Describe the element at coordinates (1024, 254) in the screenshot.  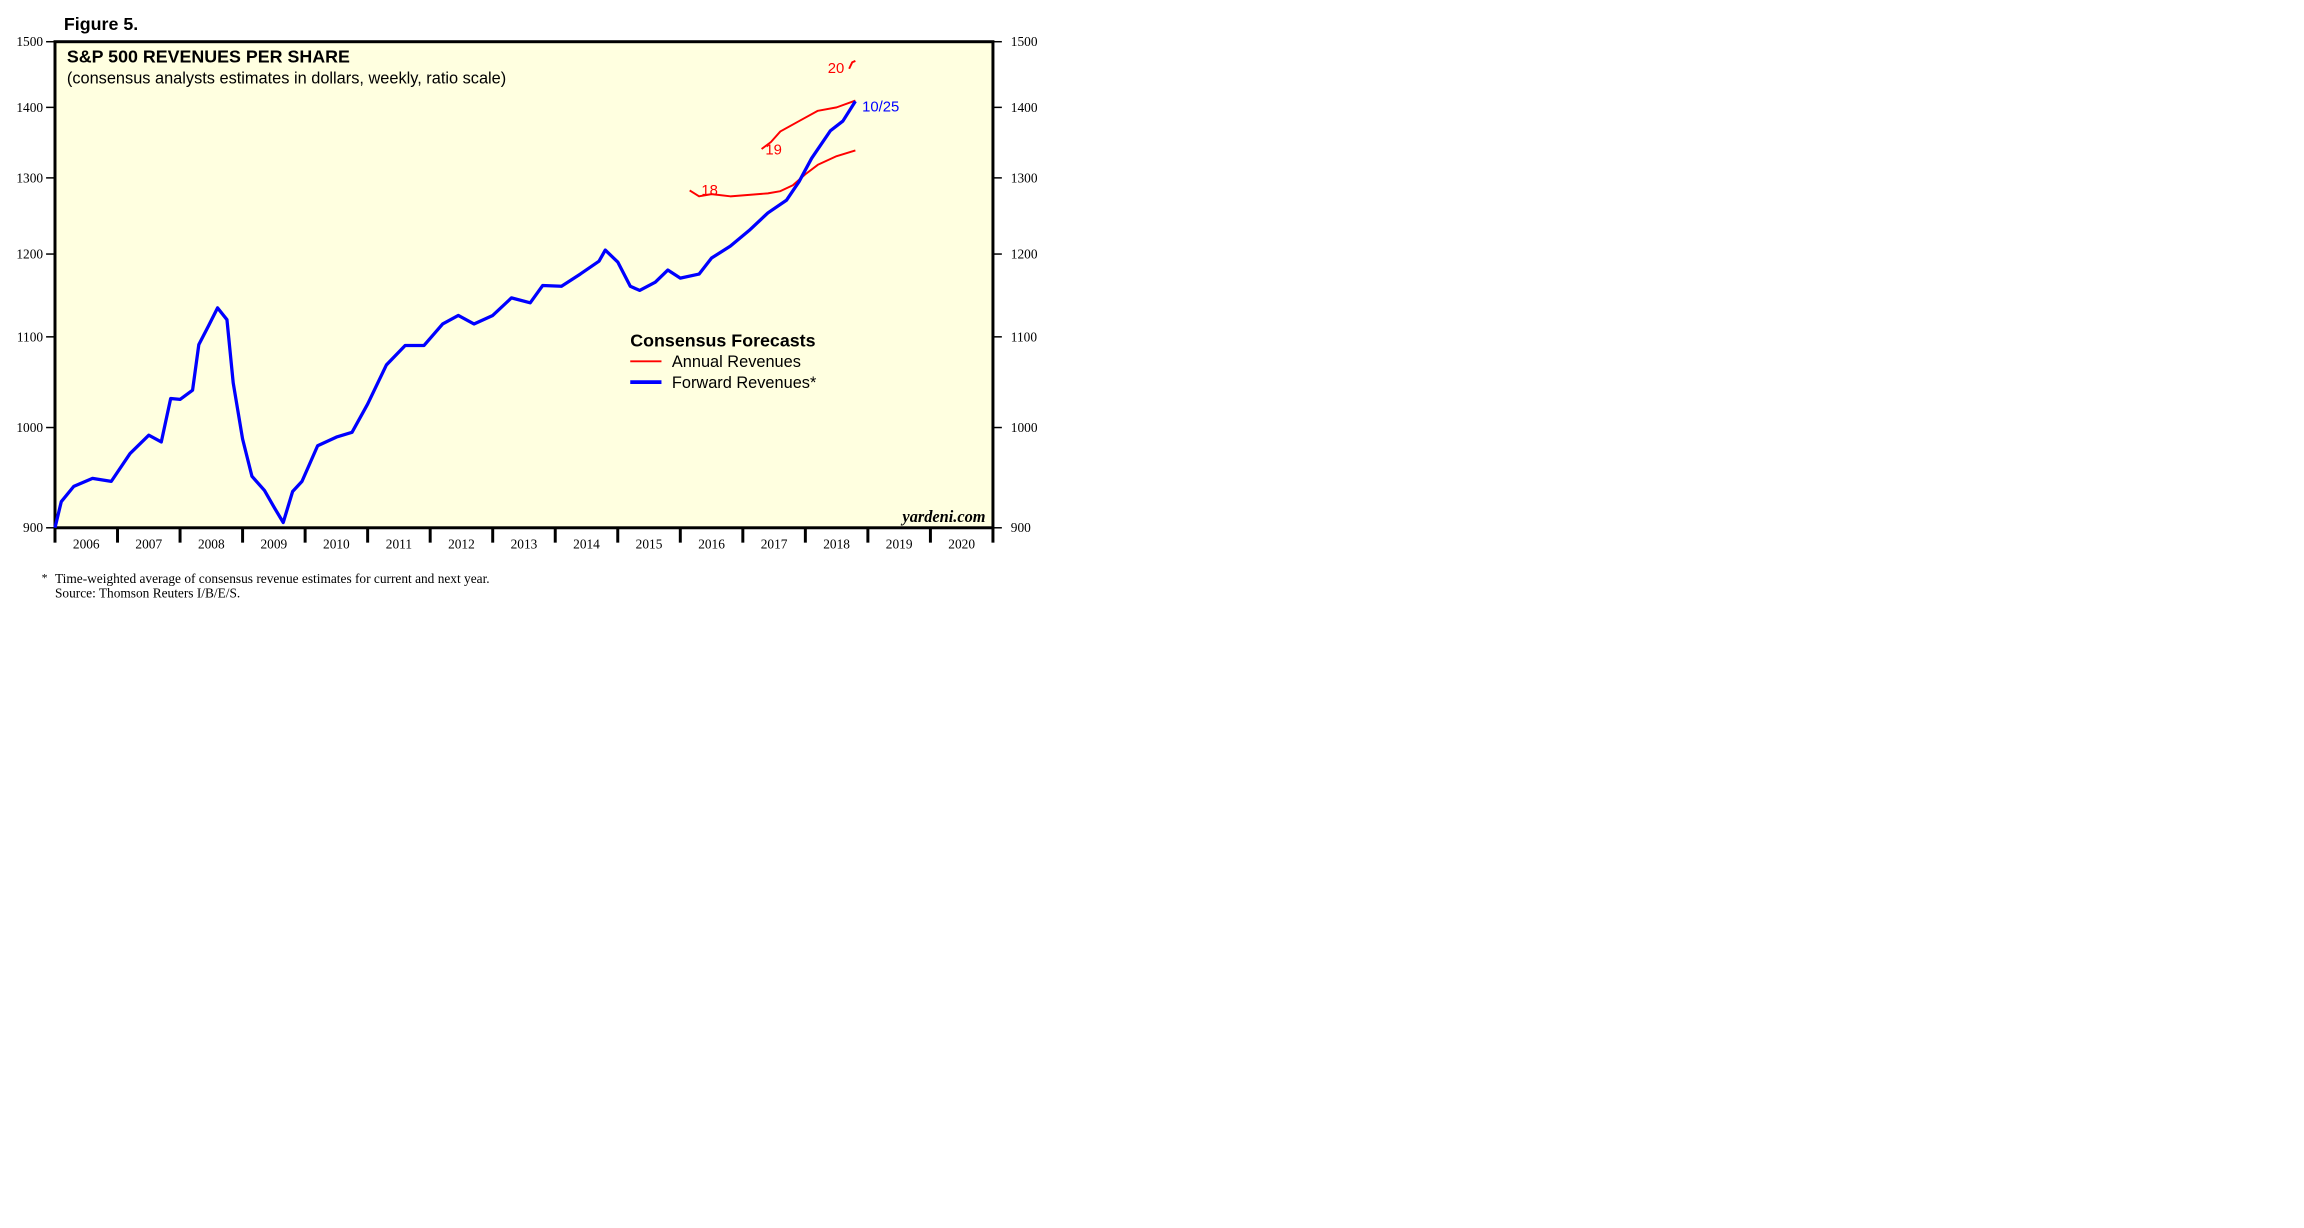
I see `y-tick-label-right: 1200` at that location.